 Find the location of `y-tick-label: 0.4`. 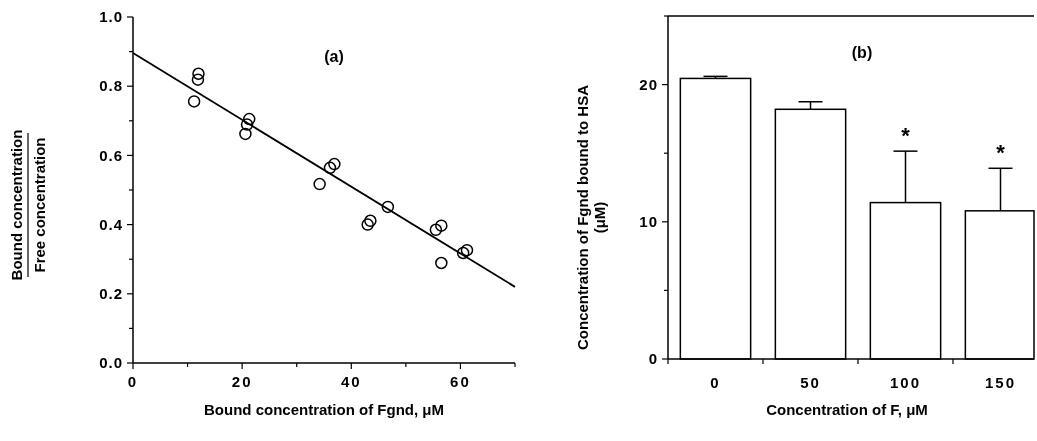

y-tick-label: 0.4 is located at coordinates (111, 224).